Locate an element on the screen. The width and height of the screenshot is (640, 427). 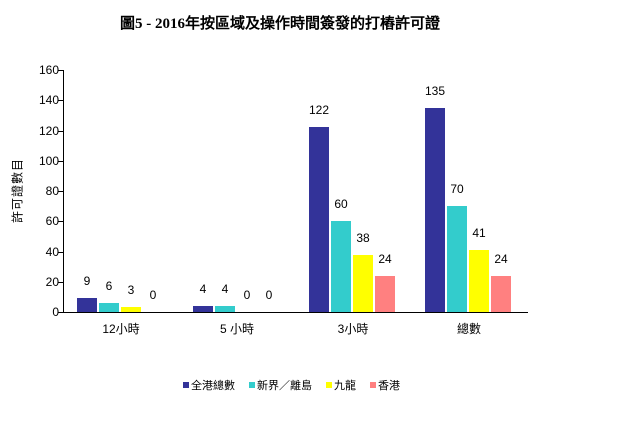
y-tick-label: 120 is located at coordinates (48, 130).